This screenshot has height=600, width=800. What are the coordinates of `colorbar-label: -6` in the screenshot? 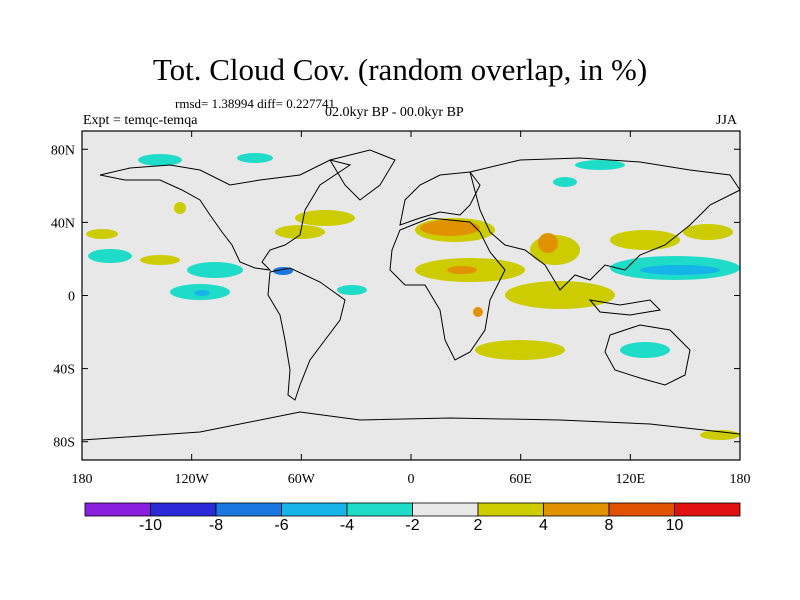 It's located at (281, 525).